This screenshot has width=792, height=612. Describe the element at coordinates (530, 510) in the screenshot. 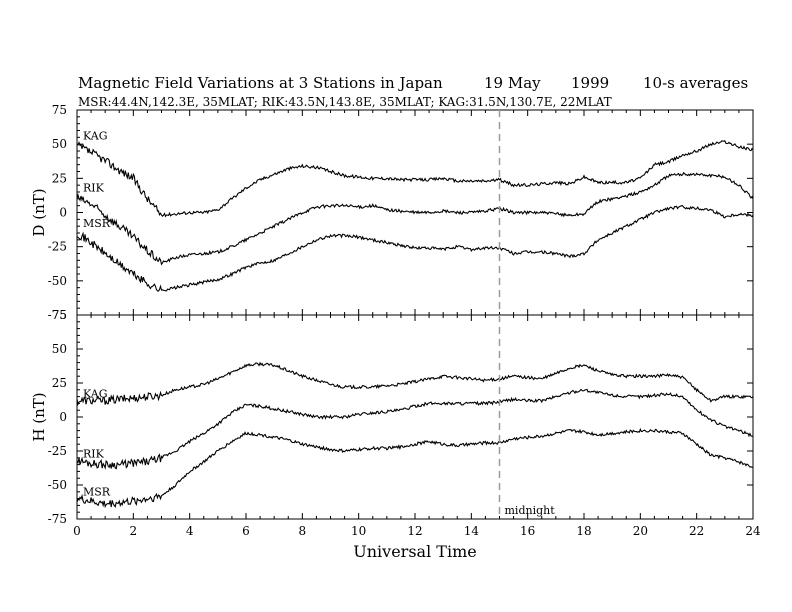

I see `midnight-label: midnight` at that location.